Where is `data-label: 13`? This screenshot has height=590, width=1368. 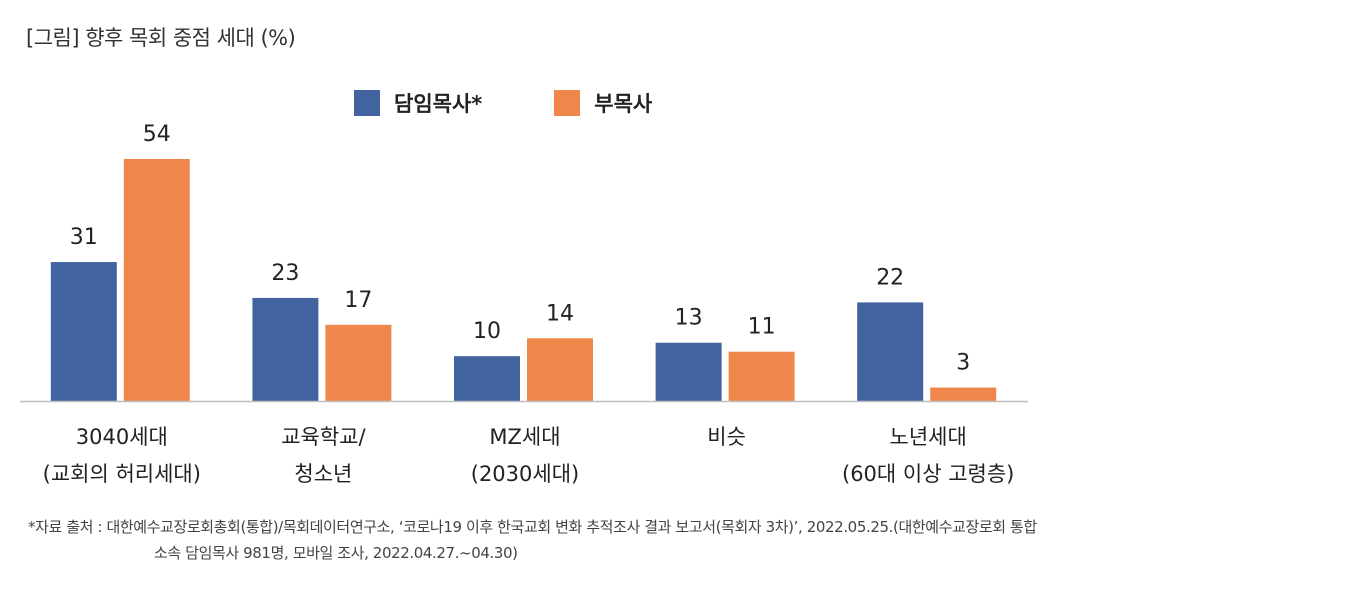
data-label: 13 is located at coordinates (689, 318).